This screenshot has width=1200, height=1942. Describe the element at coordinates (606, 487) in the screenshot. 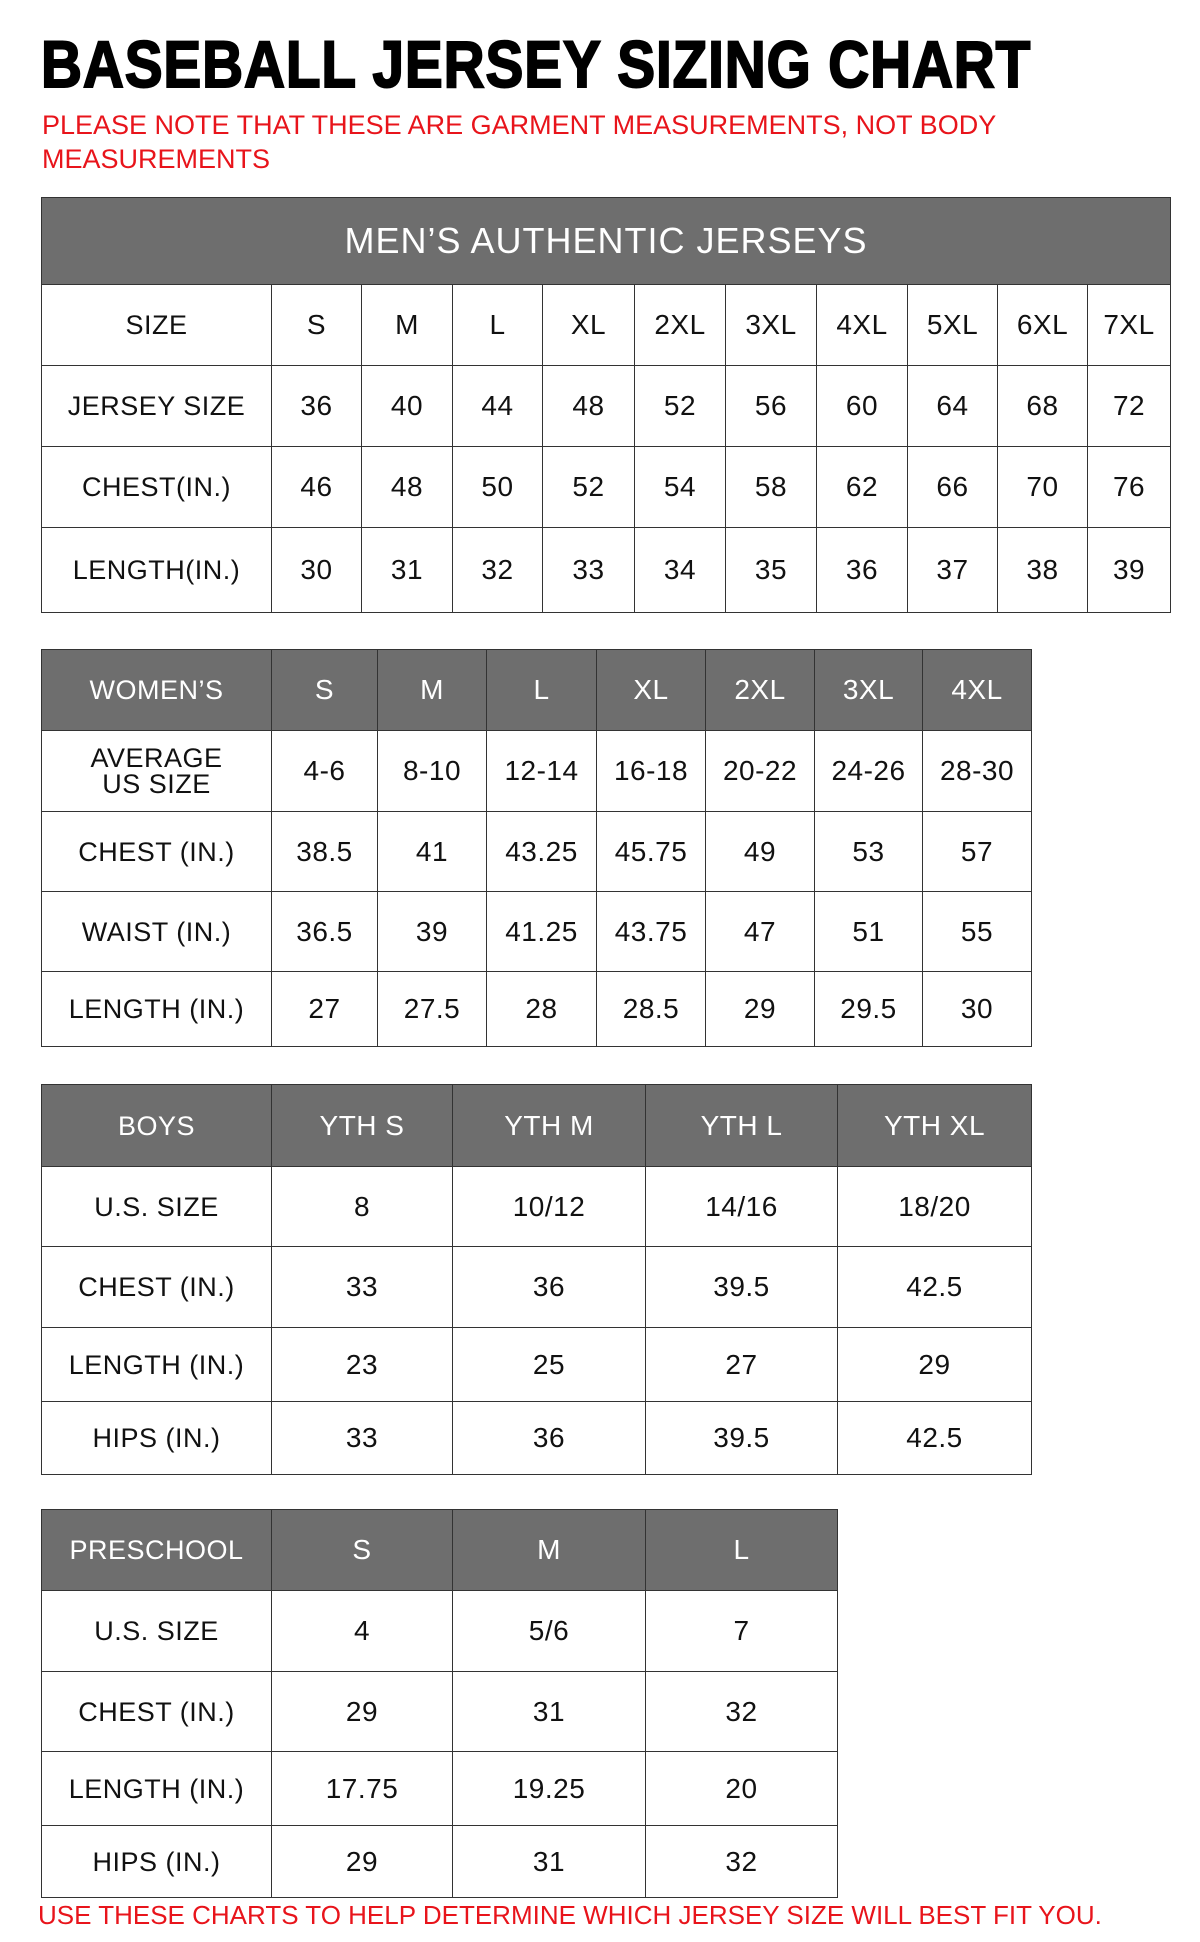

I see `table-row: CHEST(IN.) 46 48 50 52 54 58 62 66 70 76` at that location.